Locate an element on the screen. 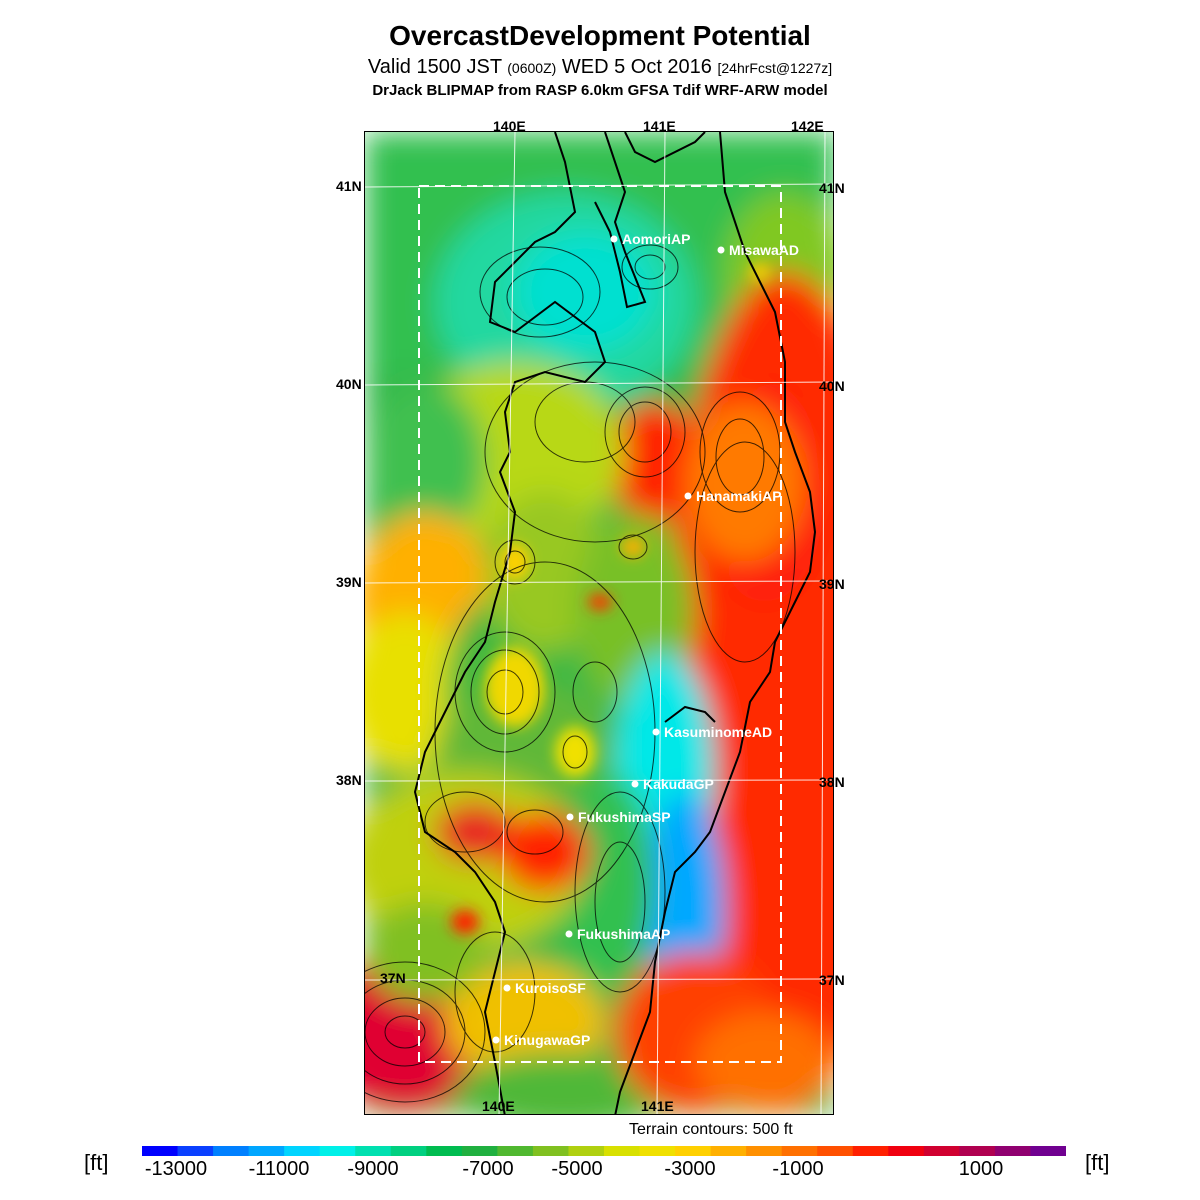  lat-label-40n-left: 40N is located at coordinates (349, 384).